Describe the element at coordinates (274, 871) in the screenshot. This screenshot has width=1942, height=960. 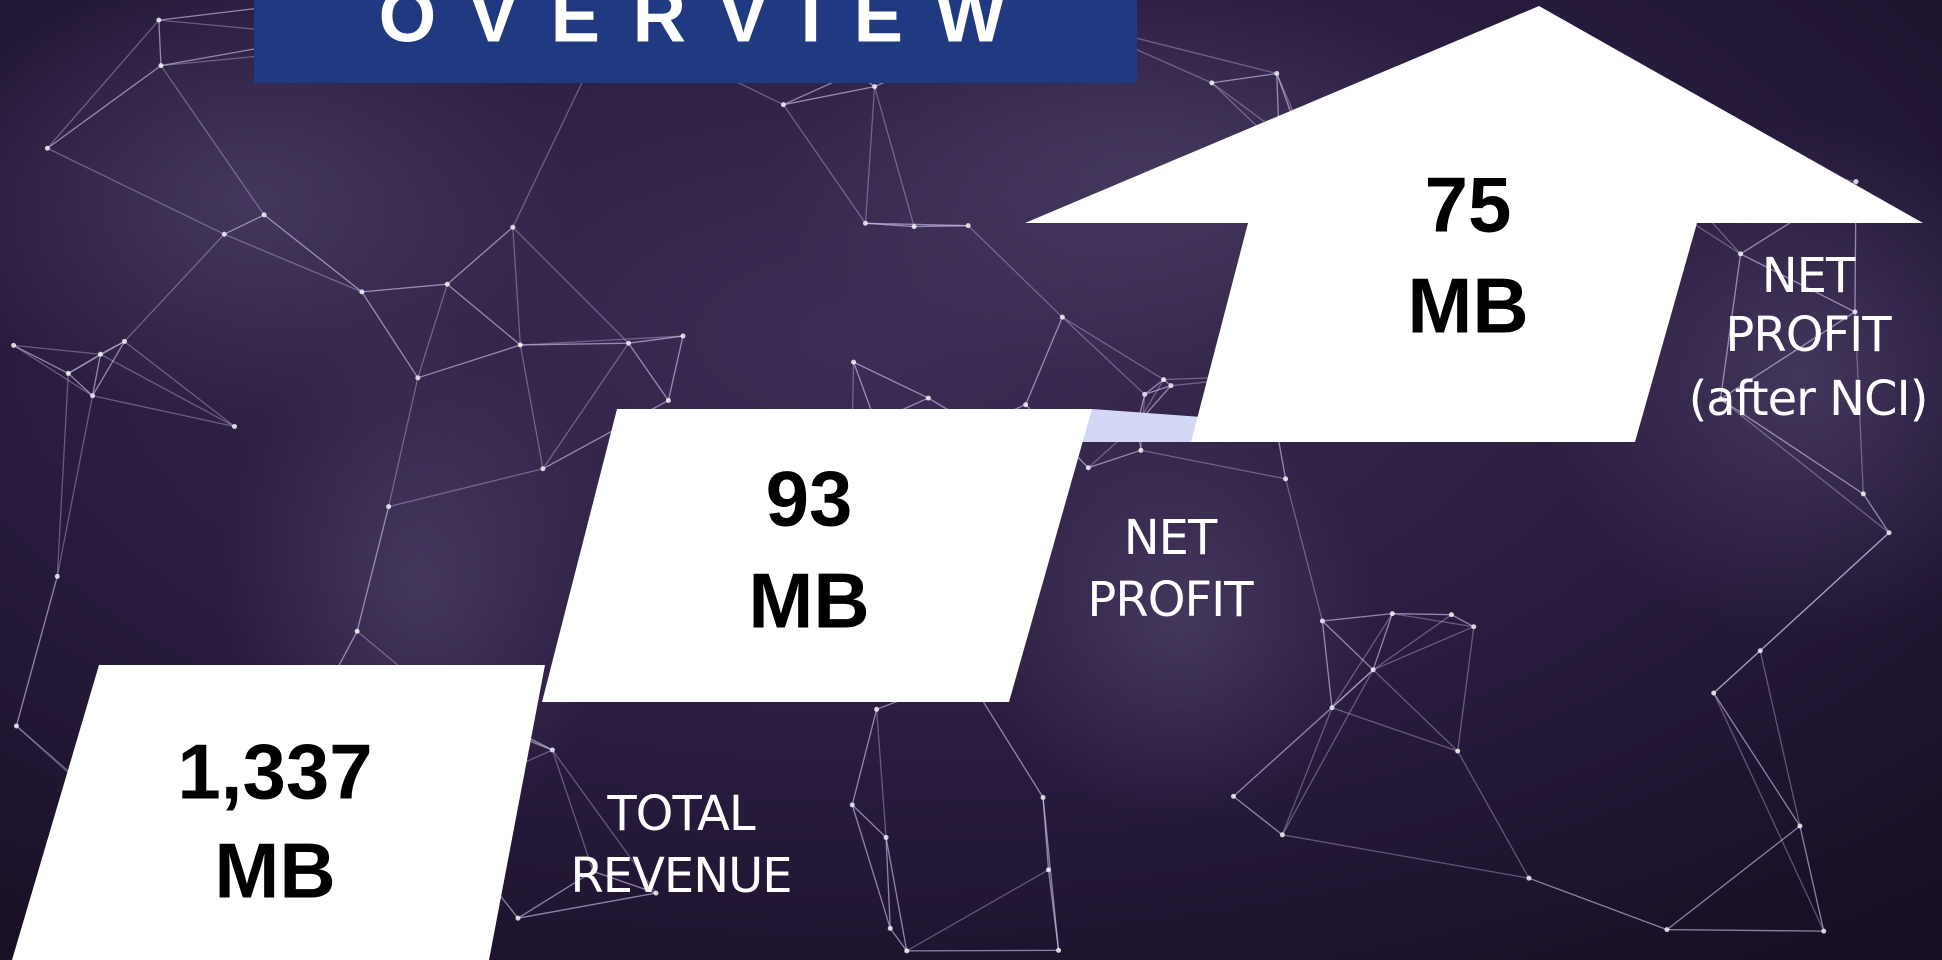
I see `step-unit: MB` at that location.